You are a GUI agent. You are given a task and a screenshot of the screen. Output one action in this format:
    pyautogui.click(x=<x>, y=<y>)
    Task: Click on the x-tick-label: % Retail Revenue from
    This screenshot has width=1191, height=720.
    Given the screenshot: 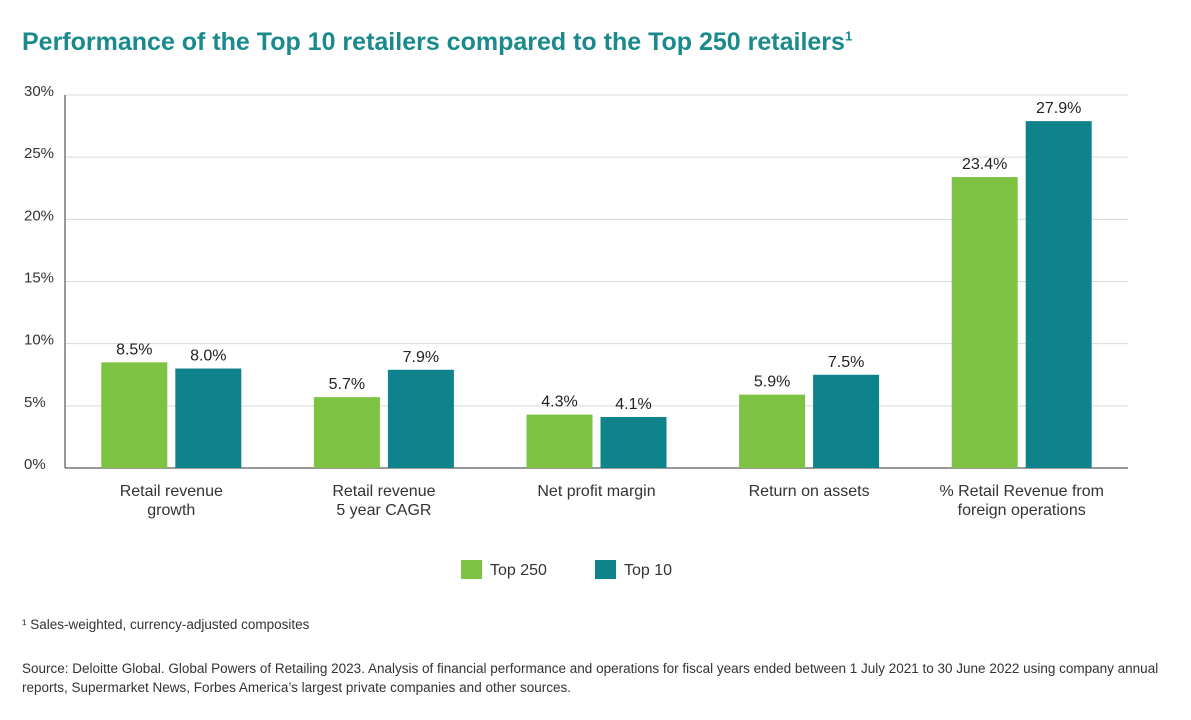 What is the action you would take?
    pyautogui.click(x=1021, y=491)
    